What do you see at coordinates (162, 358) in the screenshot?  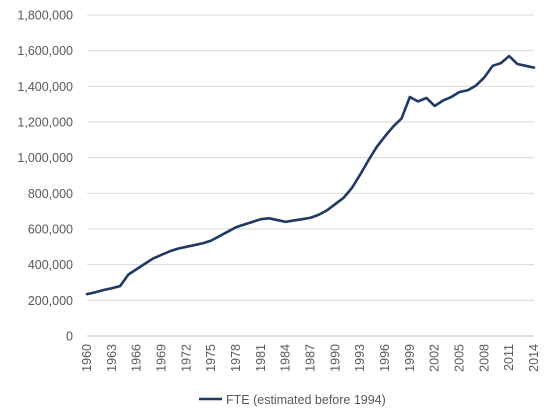 I see `x-tick-label: 1969` at bounding box center [162, 358].